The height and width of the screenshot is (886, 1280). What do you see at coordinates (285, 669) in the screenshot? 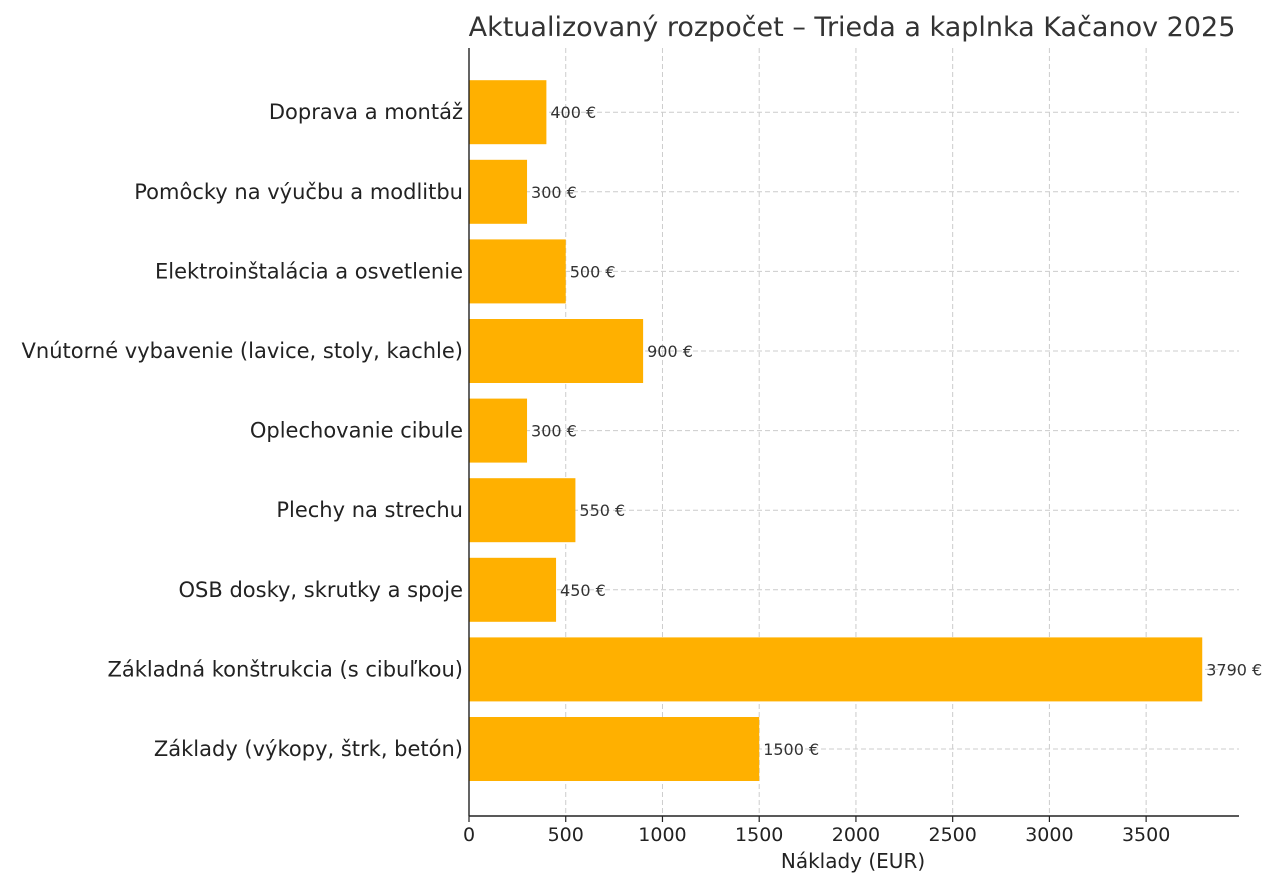
I see `category-label: Základná konštrukcia (s cibuľkou)` at bounding box center [285, 669].